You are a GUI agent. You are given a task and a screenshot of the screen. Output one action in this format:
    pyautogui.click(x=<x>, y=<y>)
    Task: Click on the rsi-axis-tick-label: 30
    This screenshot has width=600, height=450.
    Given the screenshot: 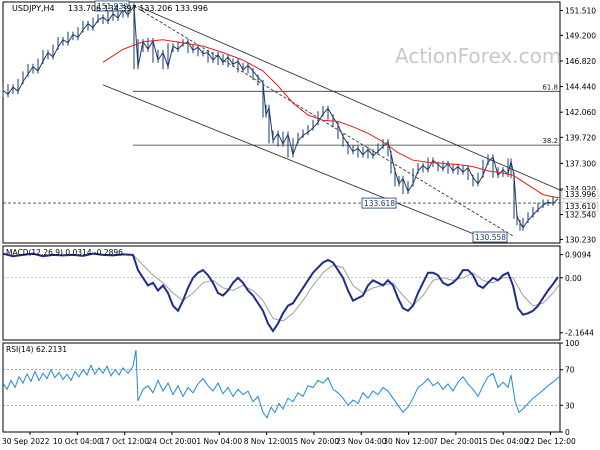 What is the action you would take?
    pyautogui.click(x=570, y=405)
    